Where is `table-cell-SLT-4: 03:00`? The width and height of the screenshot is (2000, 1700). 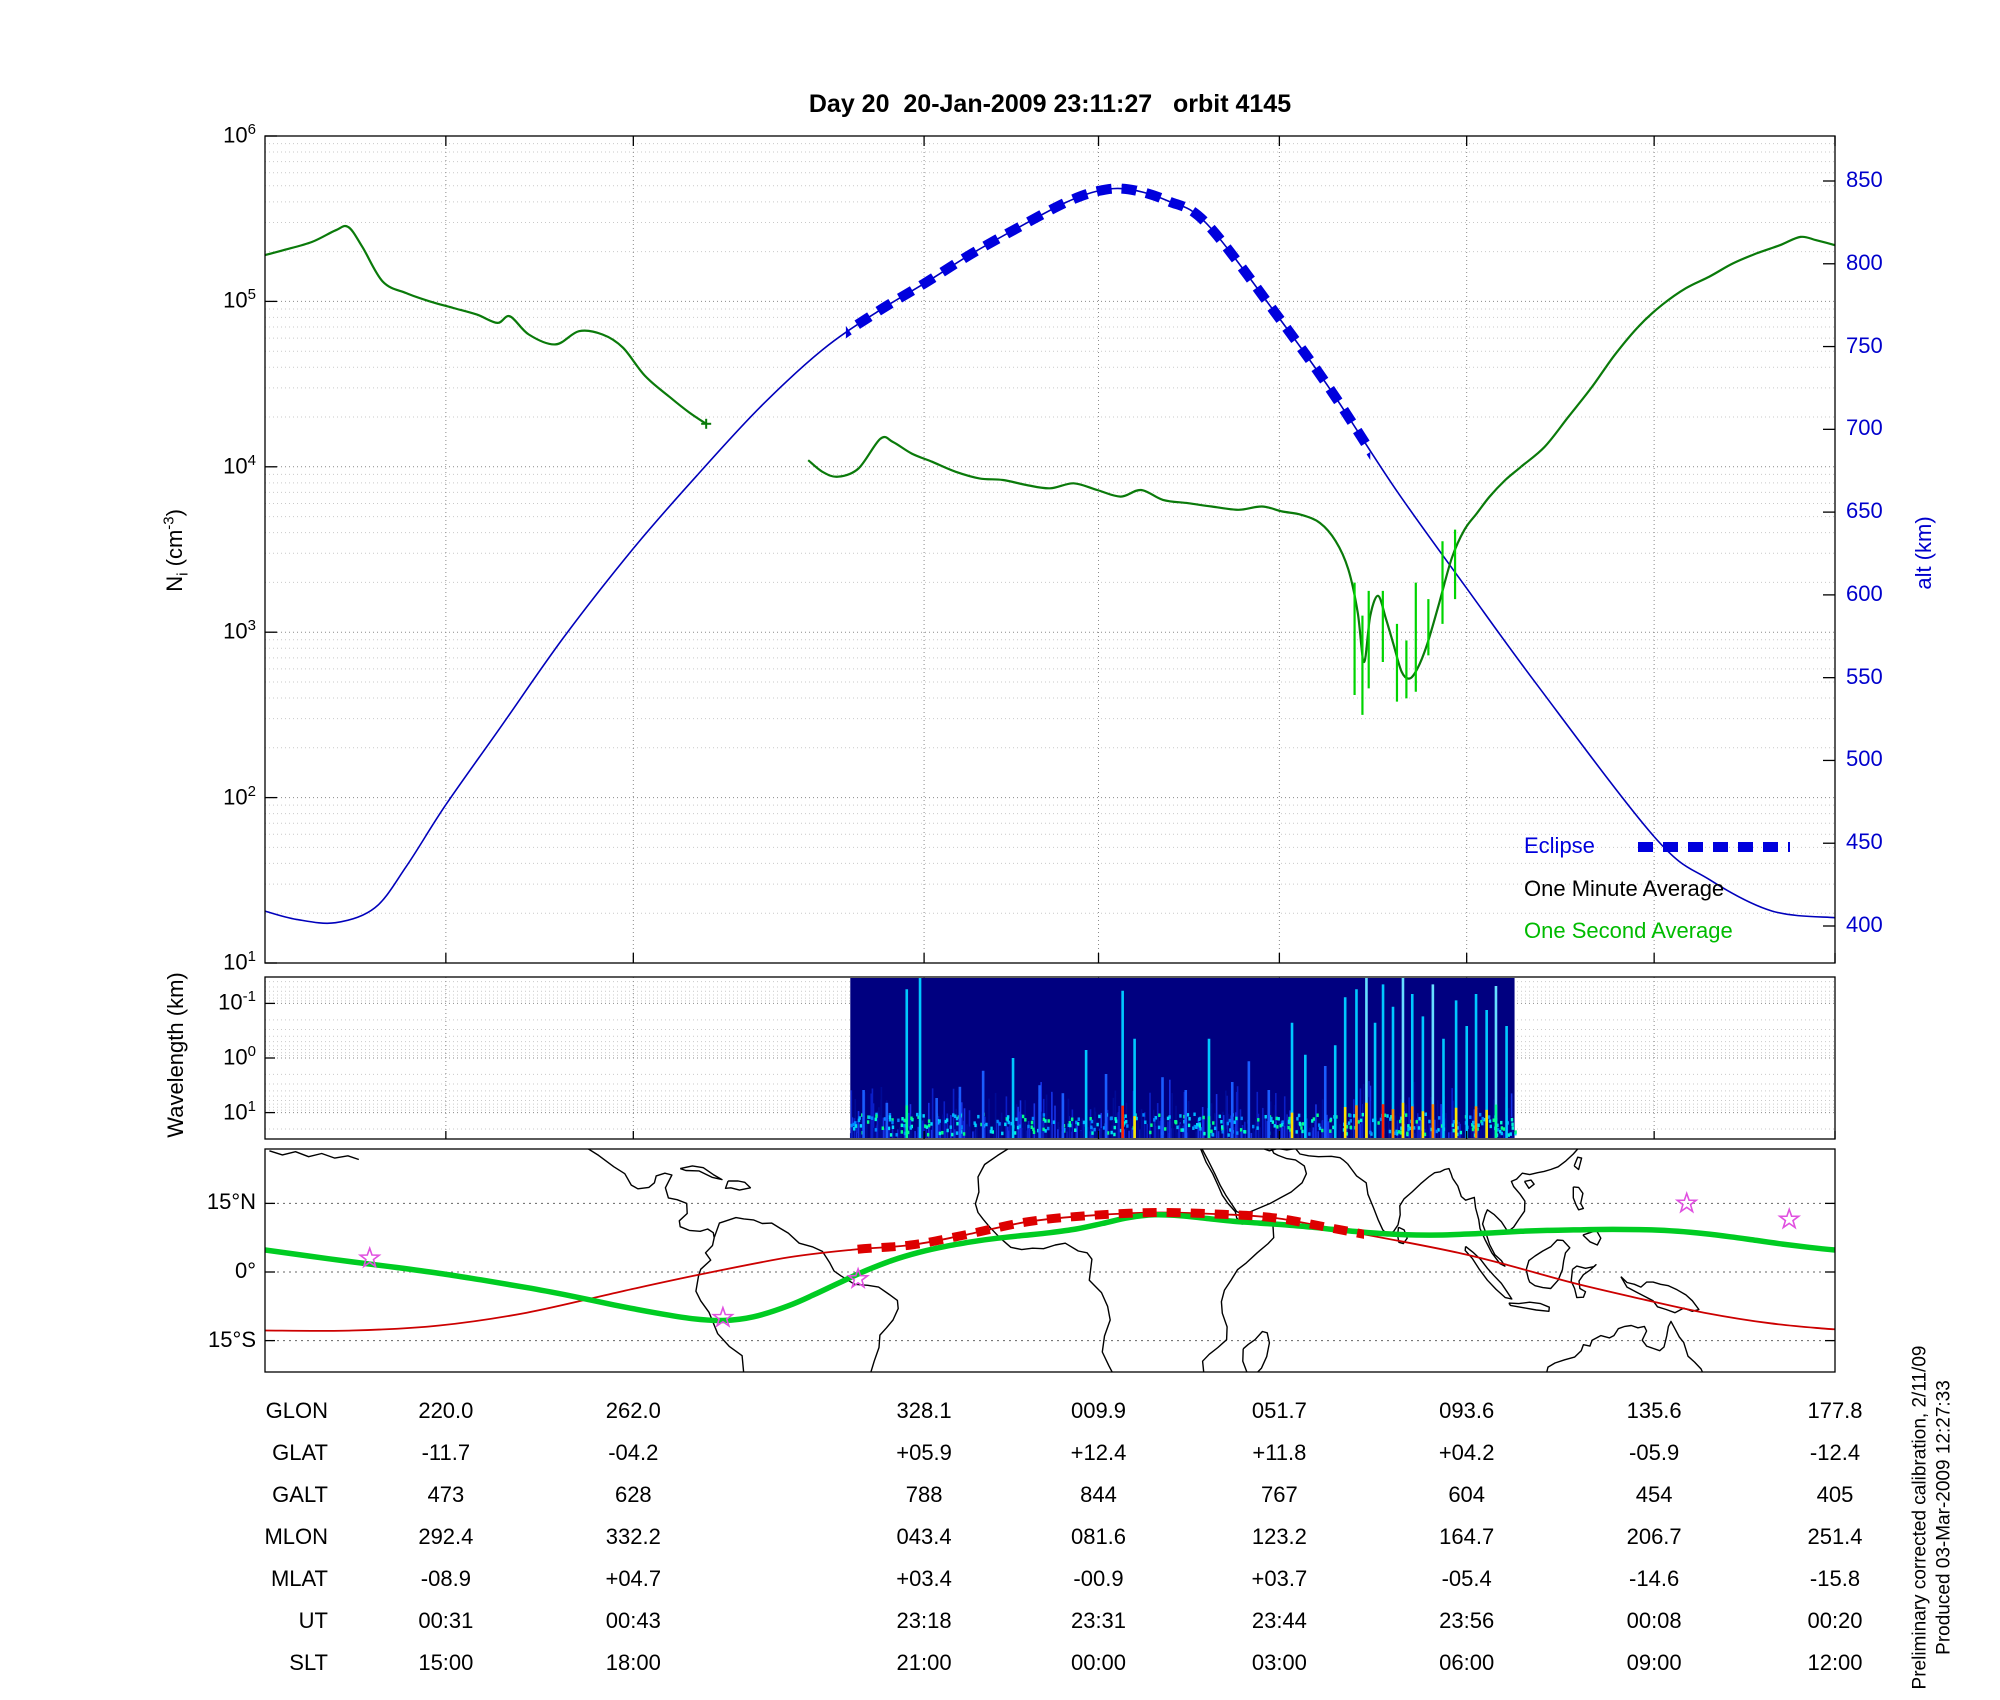
table-cell-SLT-4: 03:00 is located at coordinates (1279, 1662).